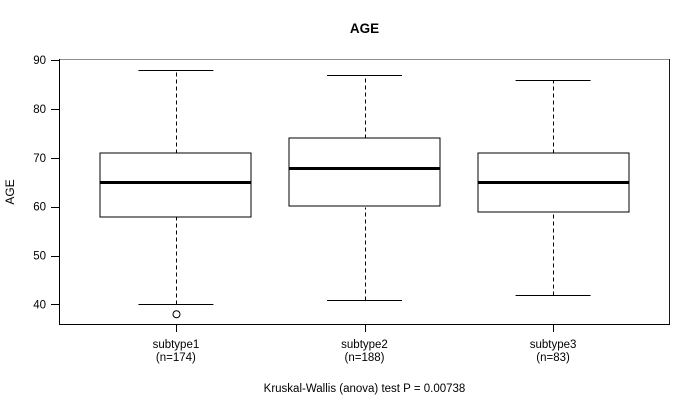 The height and width of the screenshot is (400, 700). I want to click on group-n-label-subtype1: (n=174), so click(176, 358).